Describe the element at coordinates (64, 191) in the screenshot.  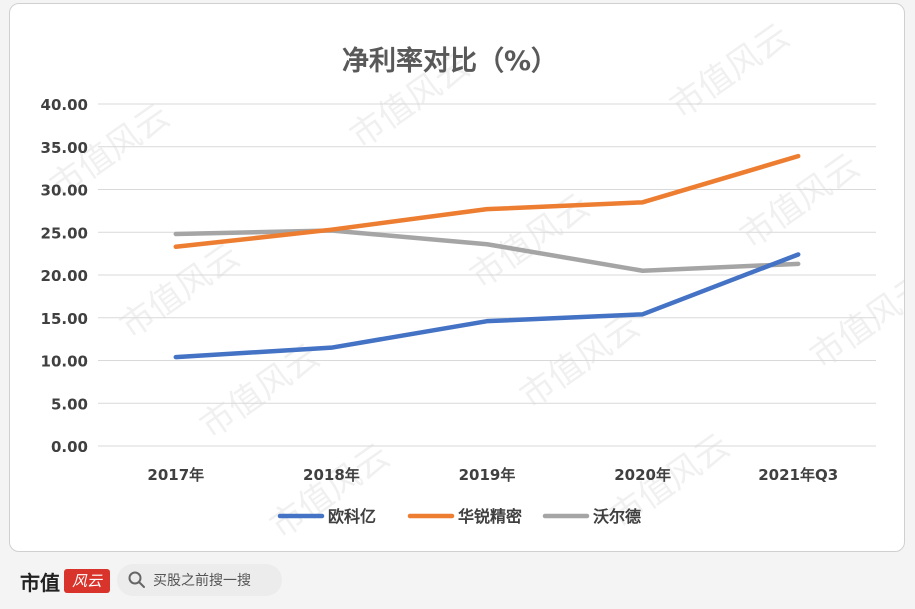
I see `y-tick-label: 30.00` at that location.